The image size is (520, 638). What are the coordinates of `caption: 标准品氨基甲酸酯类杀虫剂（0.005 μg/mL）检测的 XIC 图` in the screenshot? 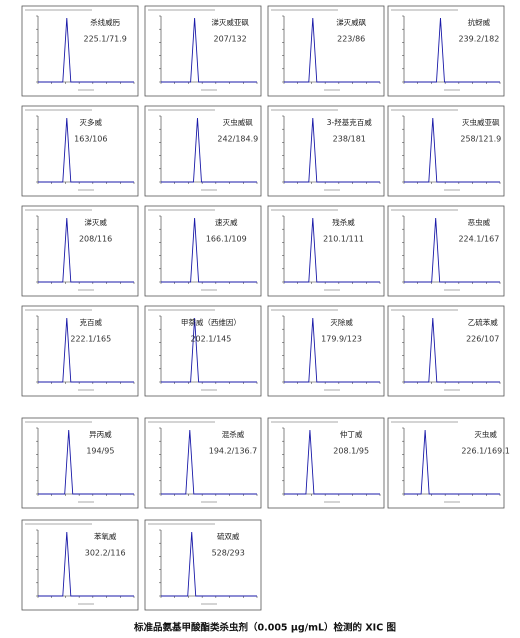 It's located at (264, 628).